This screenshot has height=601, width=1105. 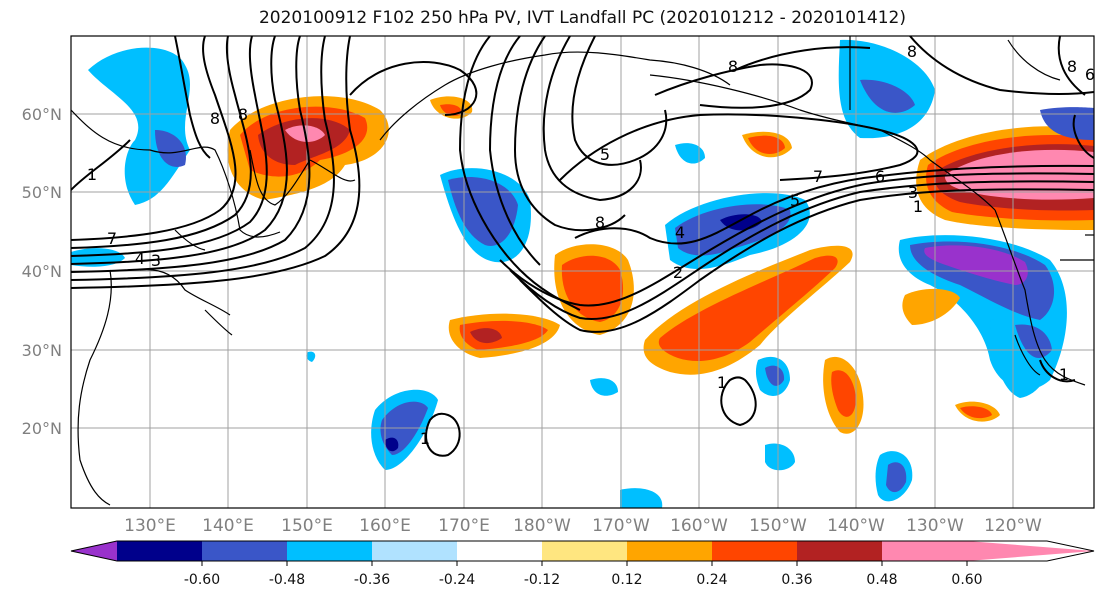 What do you see at coordinates (621, 526) in the screenshot?
I see `lon-label: 170°W` at bounding box center [621, 526].